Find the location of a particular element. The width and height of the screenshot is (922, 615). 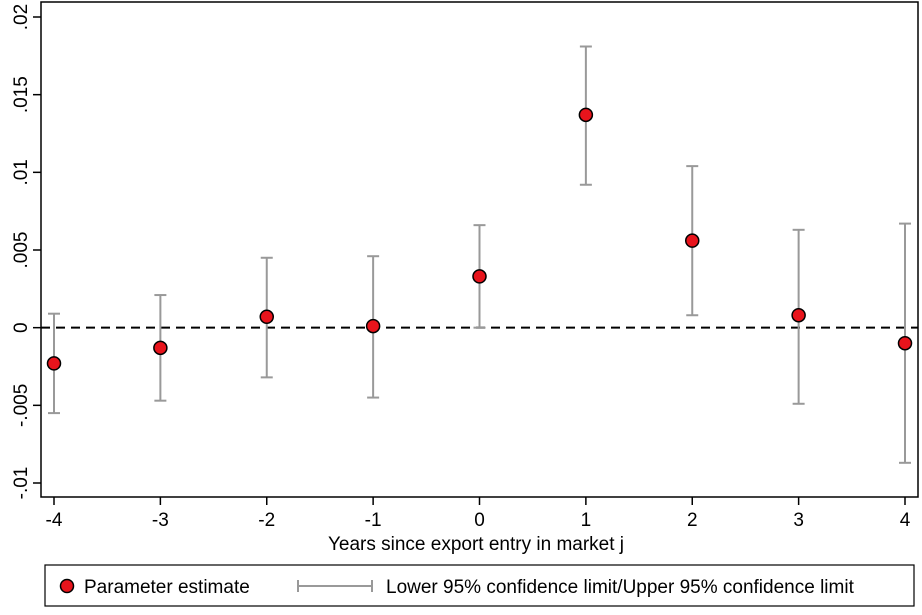

legend-box is located at coordinates (479, 585).